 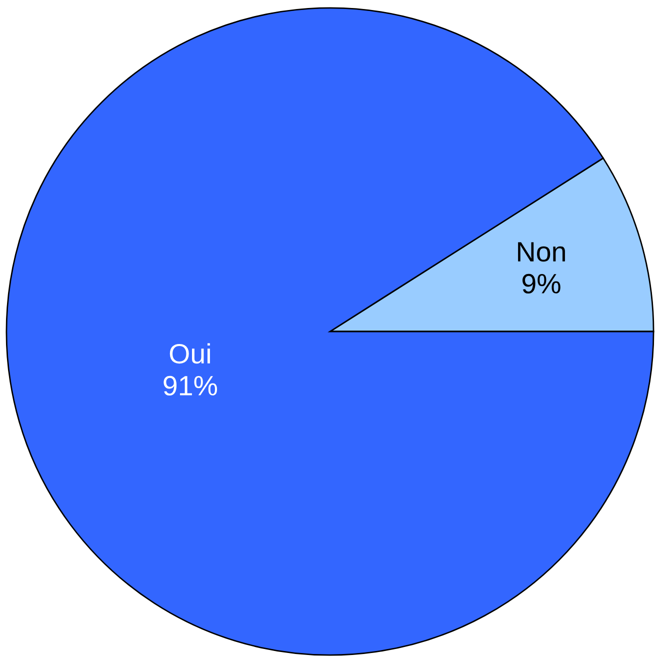 I want to click on data-label: 91%, so click(x=191, y=386).